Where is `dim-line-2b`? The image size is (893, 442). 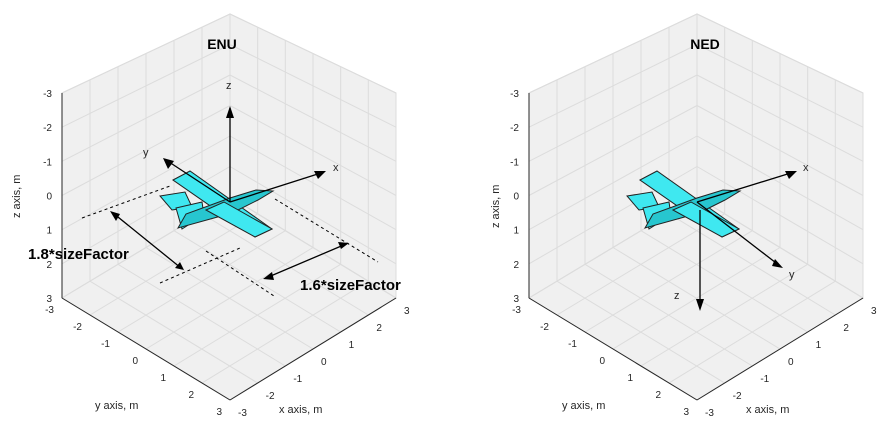
dim-line-2b is located at coordinates (240, 273).